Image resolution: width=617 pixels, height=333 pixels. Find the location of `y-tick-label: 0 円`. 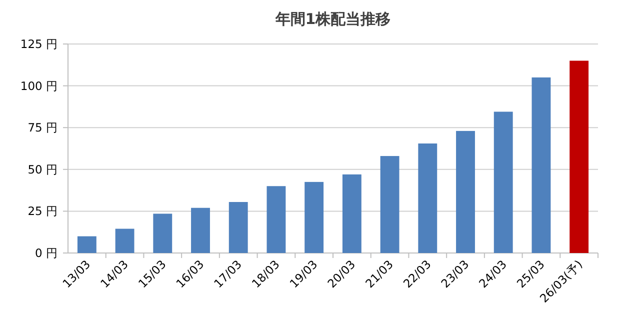

y-tick-label: 0 円 is located at coordinates (46, 253).